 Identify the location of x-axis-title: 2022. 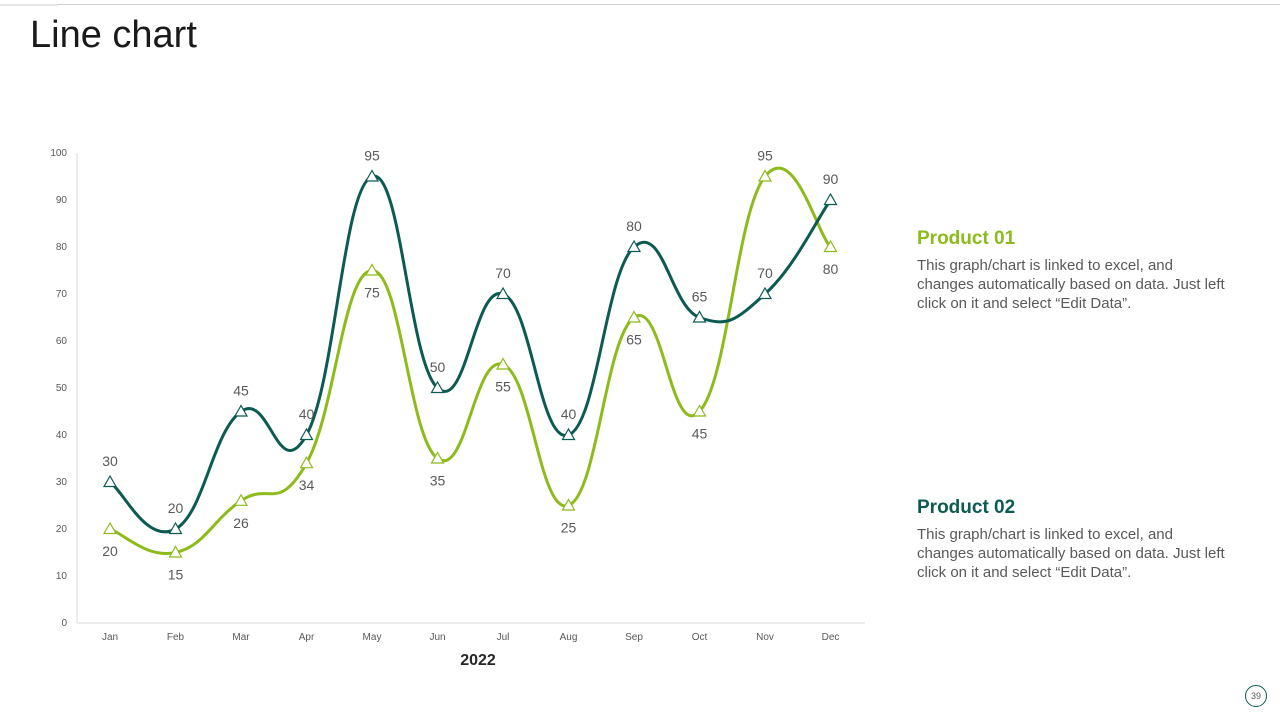
(478, 660).